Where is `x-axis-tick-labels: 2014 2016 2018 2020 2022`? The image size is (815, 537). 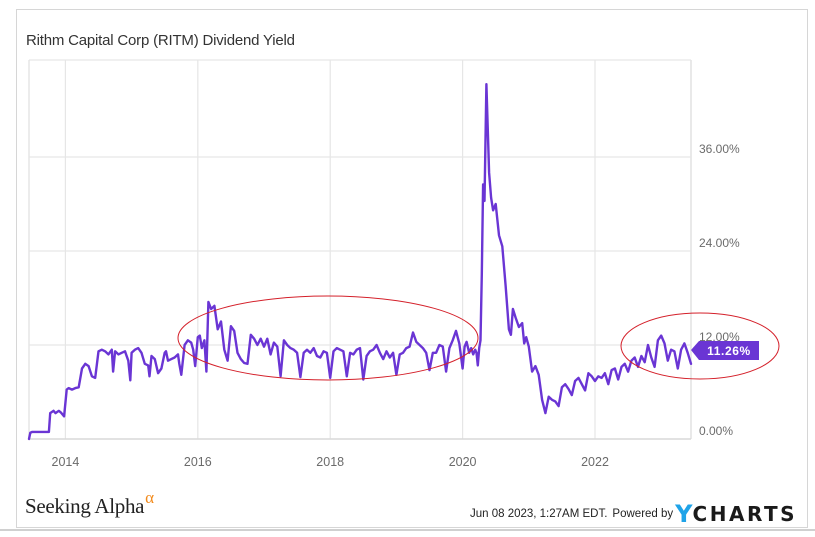 x-axis-tick-labels: 2014 2016 2018 2020 2022 is located at coordinates (330, 462).